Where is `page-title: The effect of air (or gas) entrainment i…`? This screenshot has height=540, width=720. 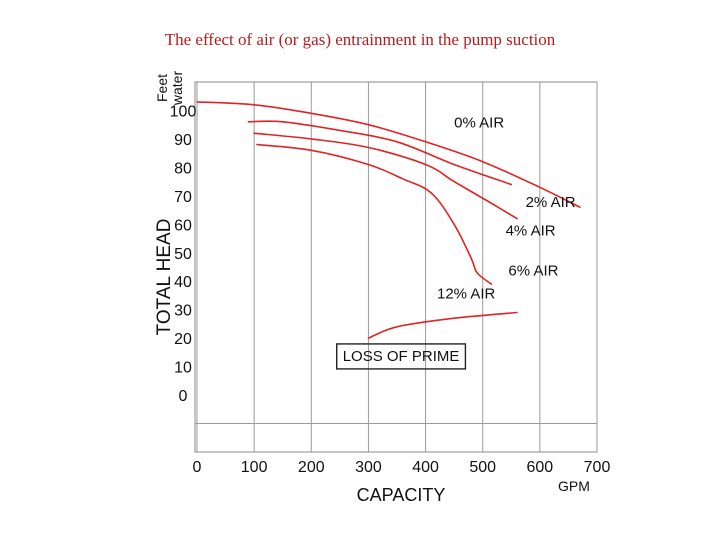 page-title: The effect of air (or gas) entrainment i… is located at coordinates (360, 39).